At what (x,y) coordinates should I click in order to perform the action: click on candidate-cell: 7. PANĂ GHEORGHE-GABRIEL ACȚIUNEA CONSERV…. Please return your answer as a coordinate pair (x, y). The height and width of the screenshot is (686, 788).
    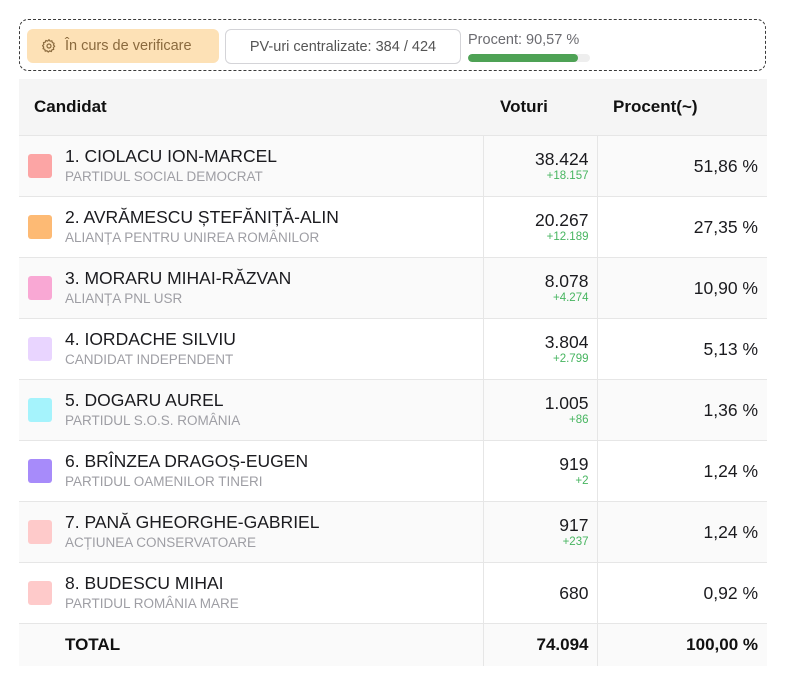
    Looking at the image, I should click on (251, 532).